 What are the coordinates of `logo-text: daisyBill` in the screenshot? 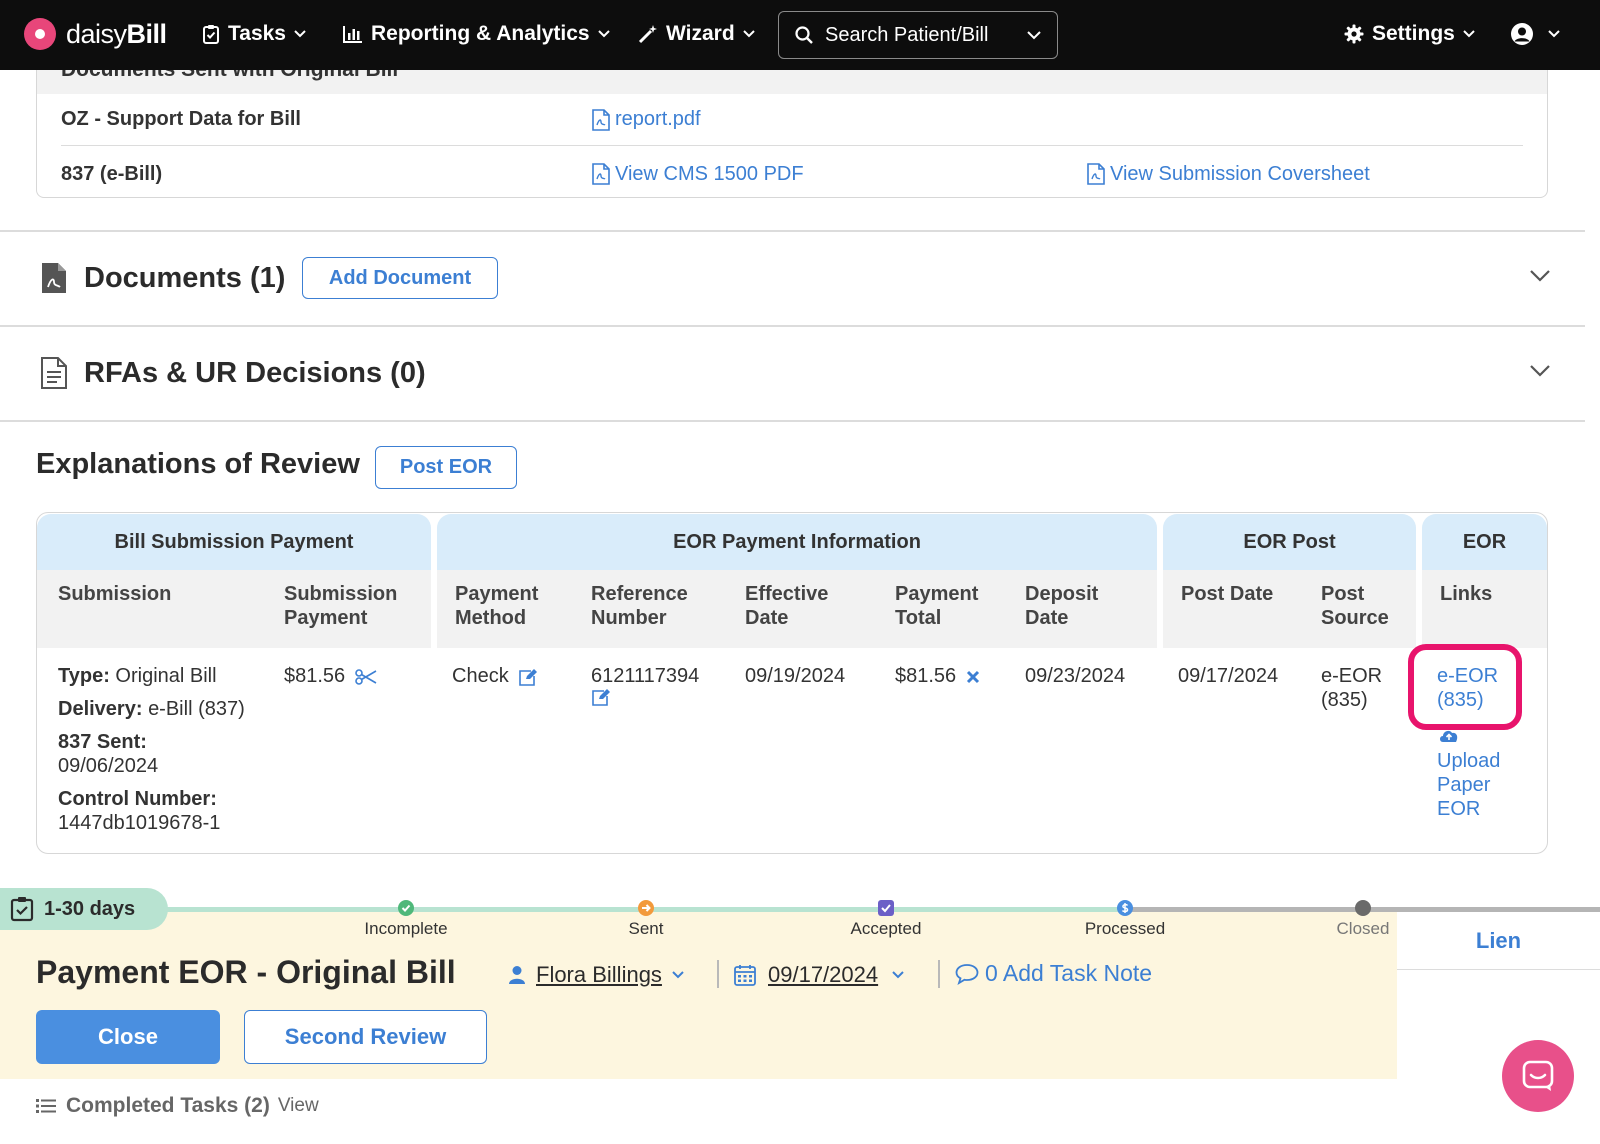 It's located at (116, 34).